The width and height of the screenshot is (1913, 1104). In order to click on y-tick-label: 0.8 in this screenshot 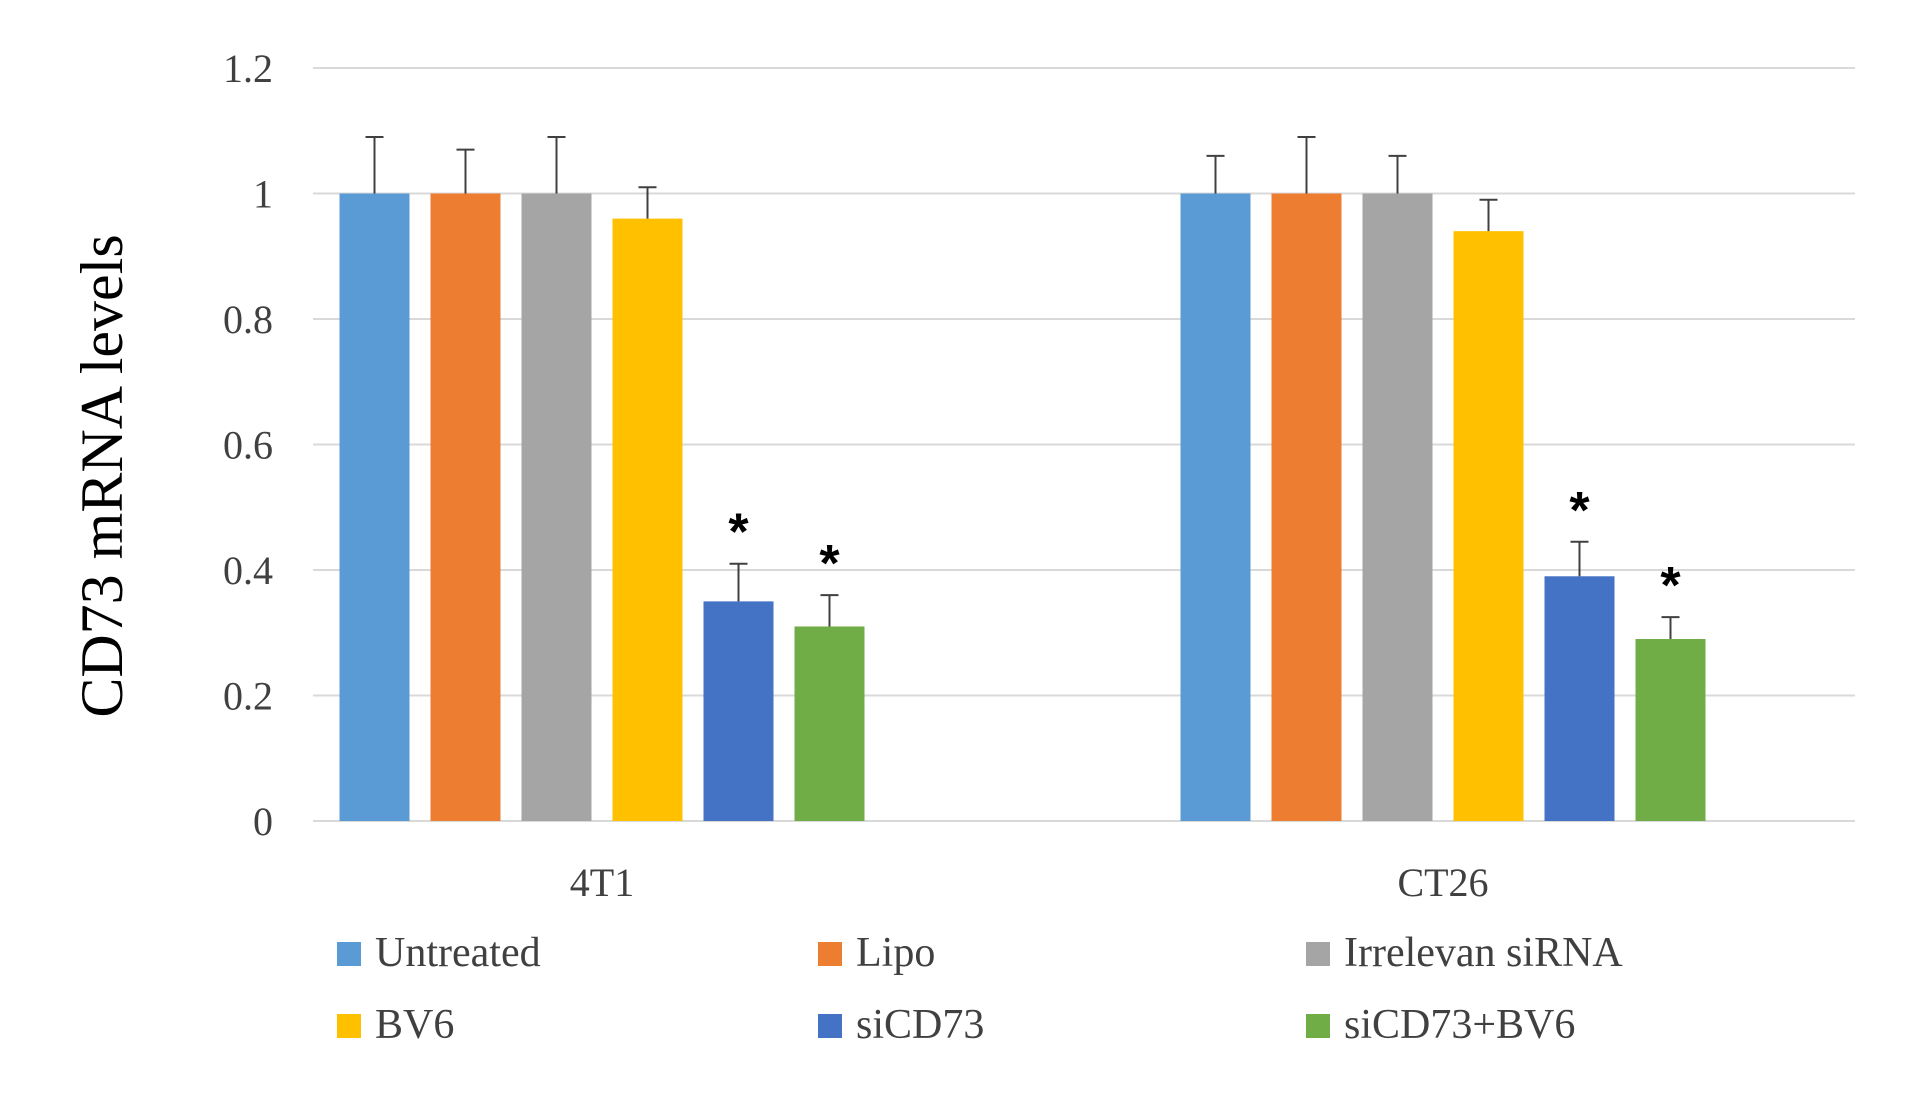, I will do `click(248, 319)`.